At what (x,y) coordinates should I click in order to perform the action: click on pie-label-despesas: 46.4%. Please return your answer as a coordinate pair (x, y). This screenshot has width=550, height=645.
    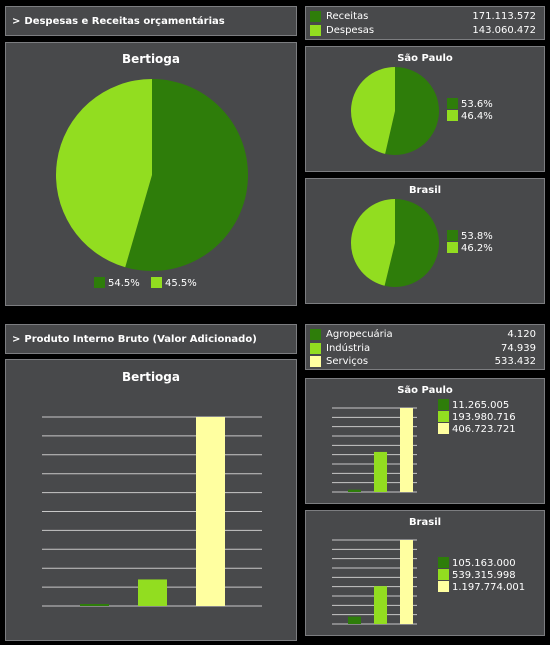
    Looking at the image, I should click on (470, 116).